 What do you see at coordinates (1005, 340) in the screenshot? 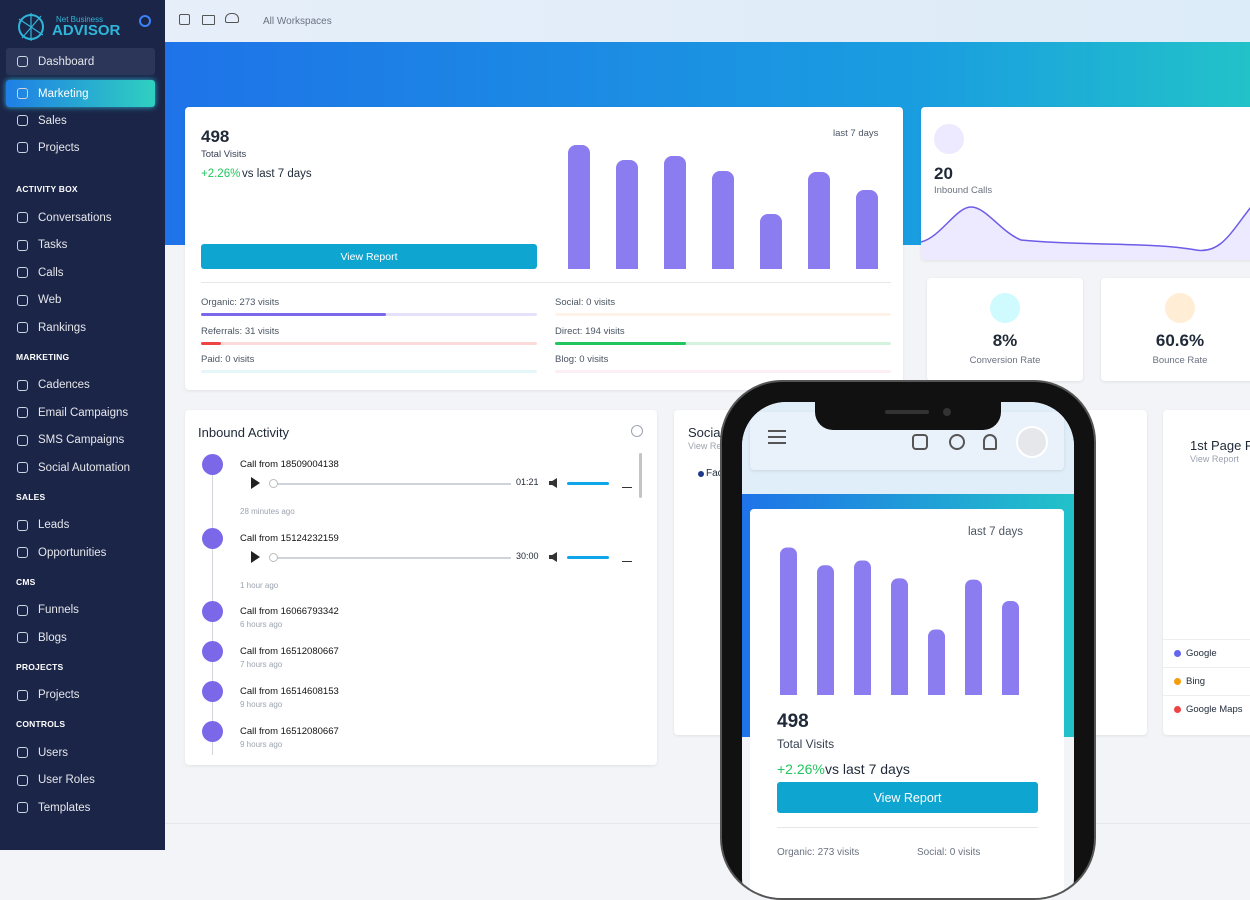
I see `conversion-value: 8%` at bounding box center [1005, 340].